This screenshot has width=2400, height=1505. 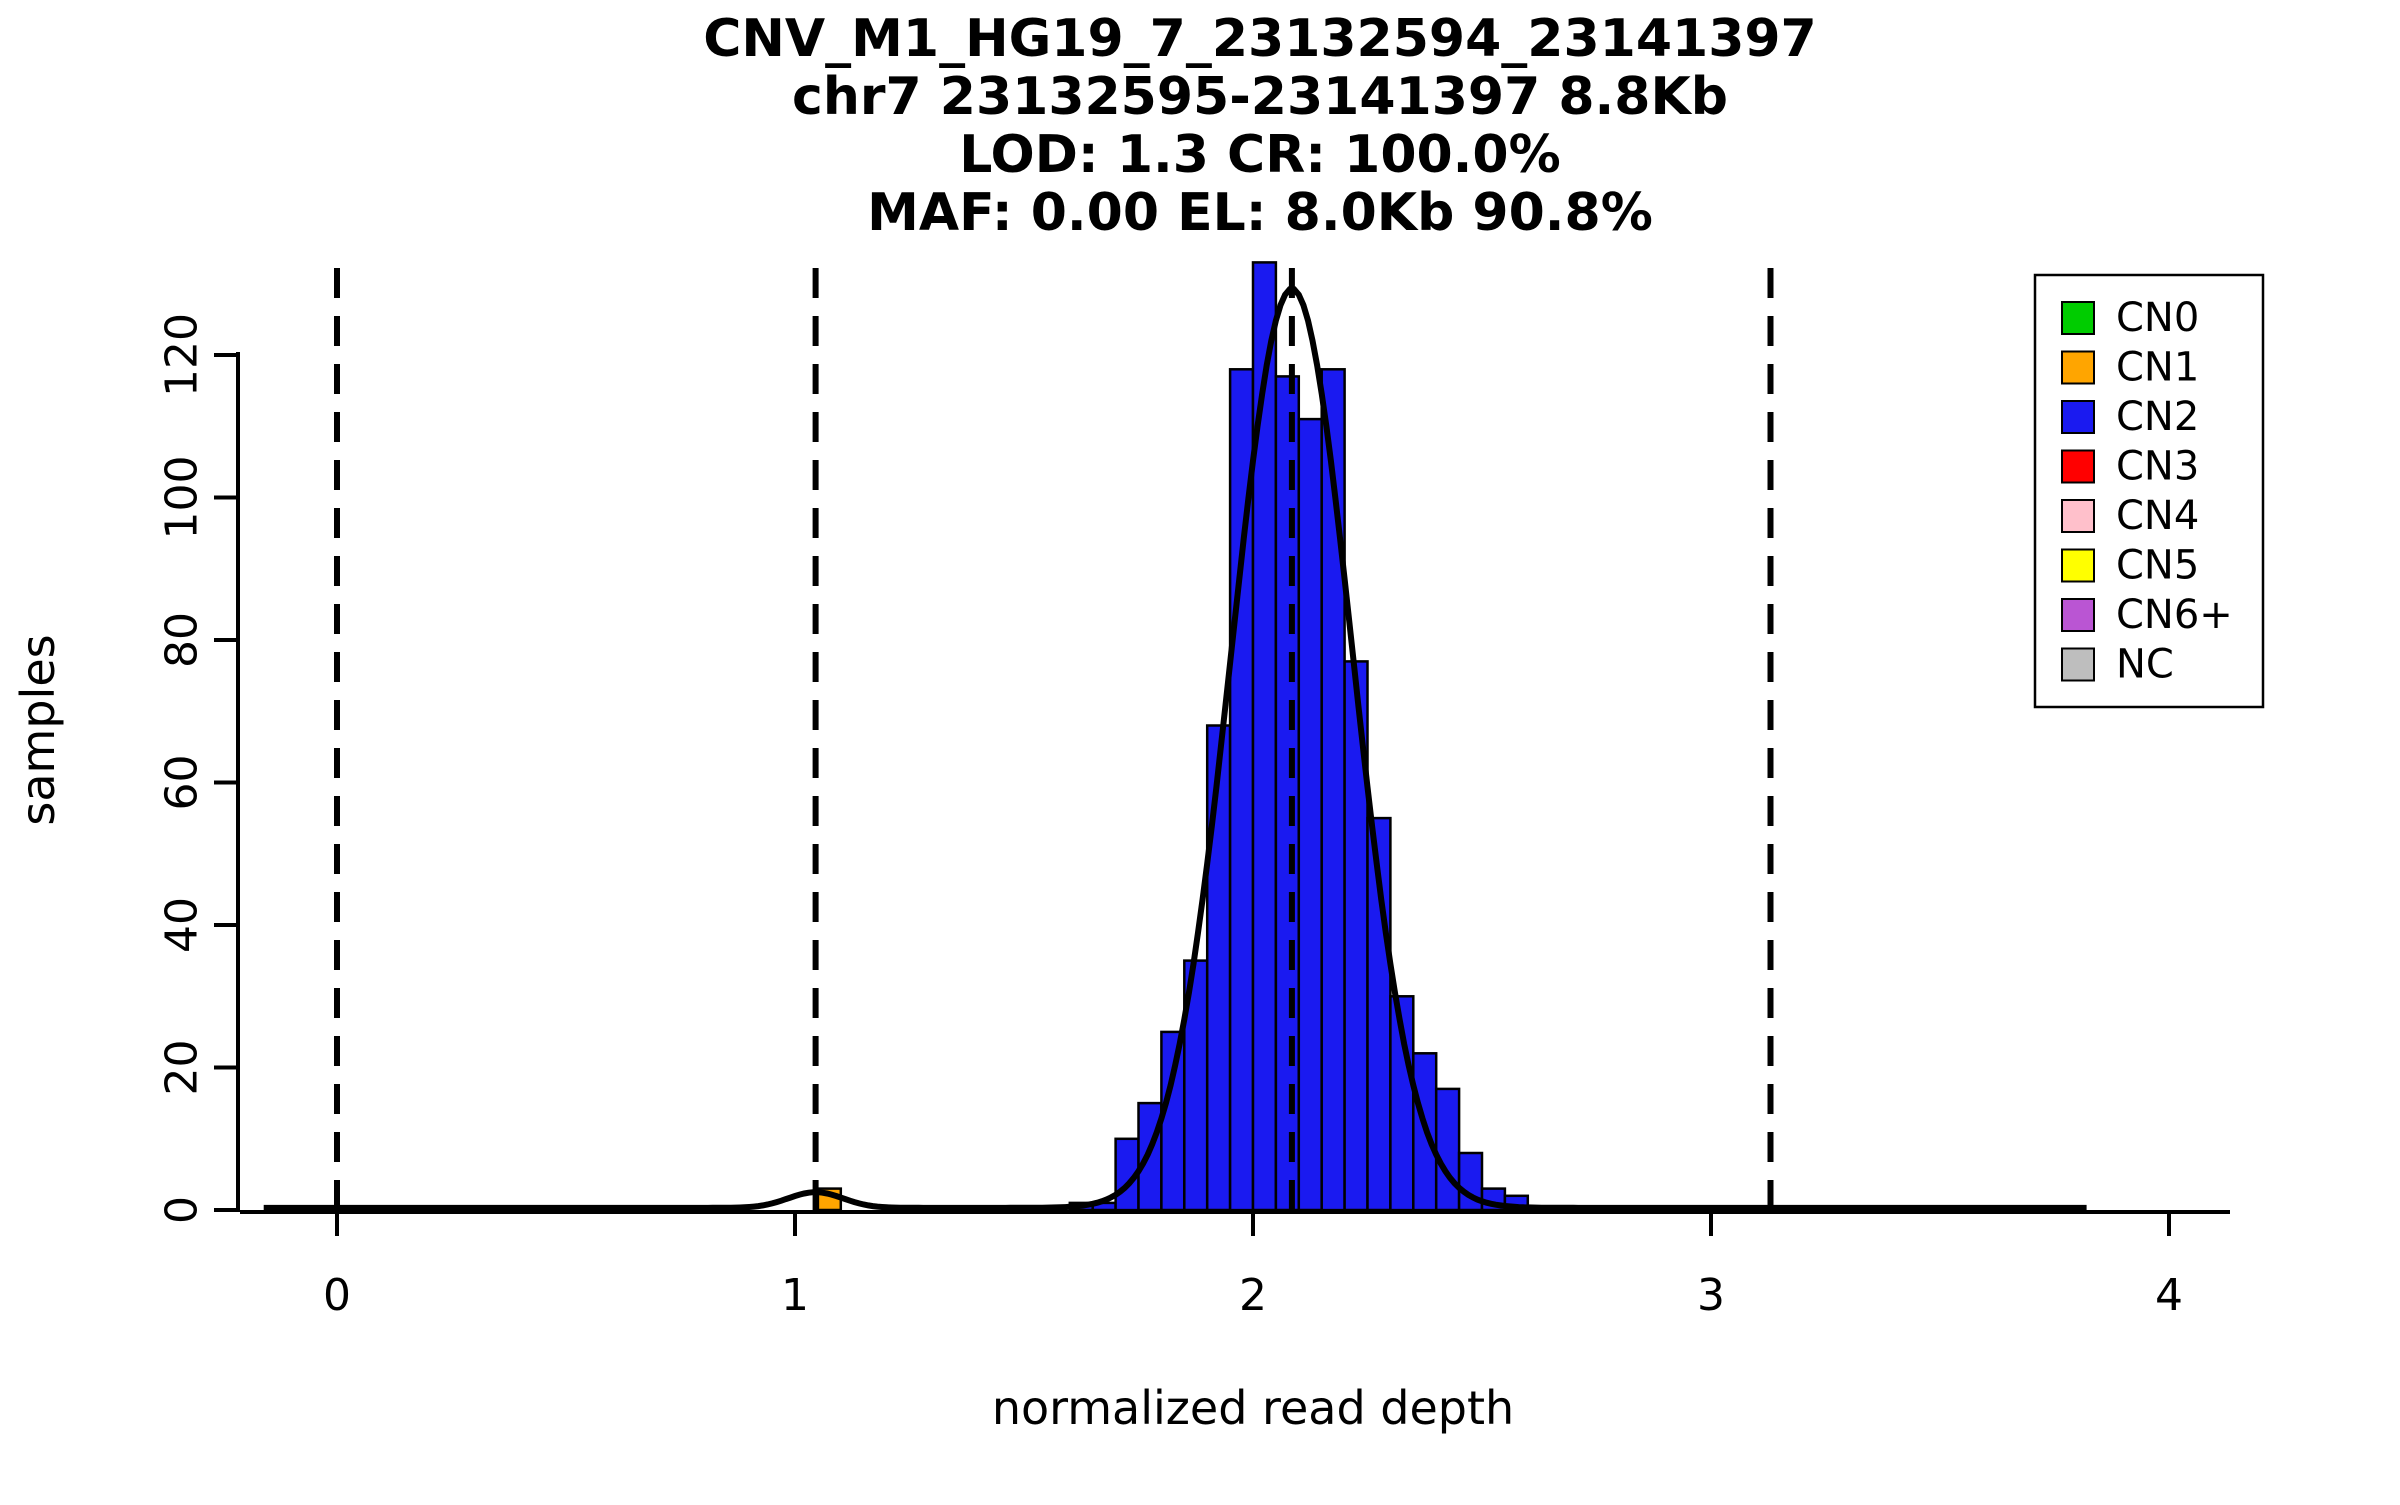 I want to click on x-axis: 0 1 2 3 4 normalized read depth, so click(x=1235, y=1322).